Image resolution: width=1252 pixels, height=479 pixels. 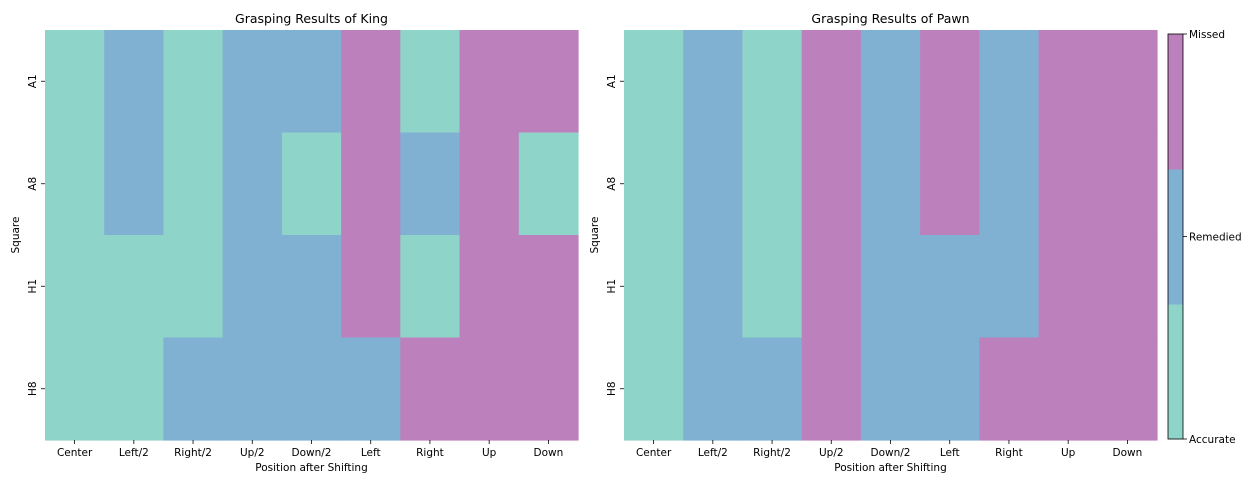 I want to click on colorbar-tick-label: Accurate, so click(x=1212, y=440).